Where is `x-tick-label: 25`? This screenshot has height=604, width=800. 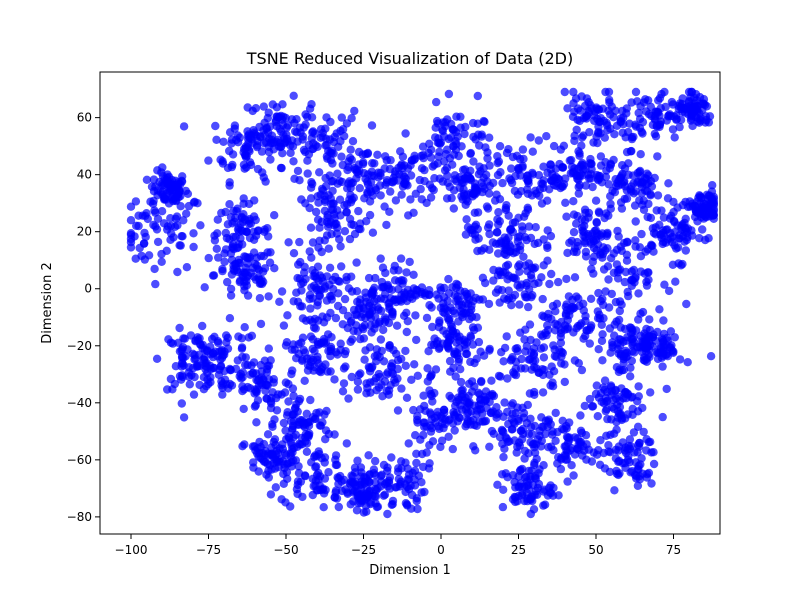
x-tick-label: 25 is located at coordinates (518, 550).